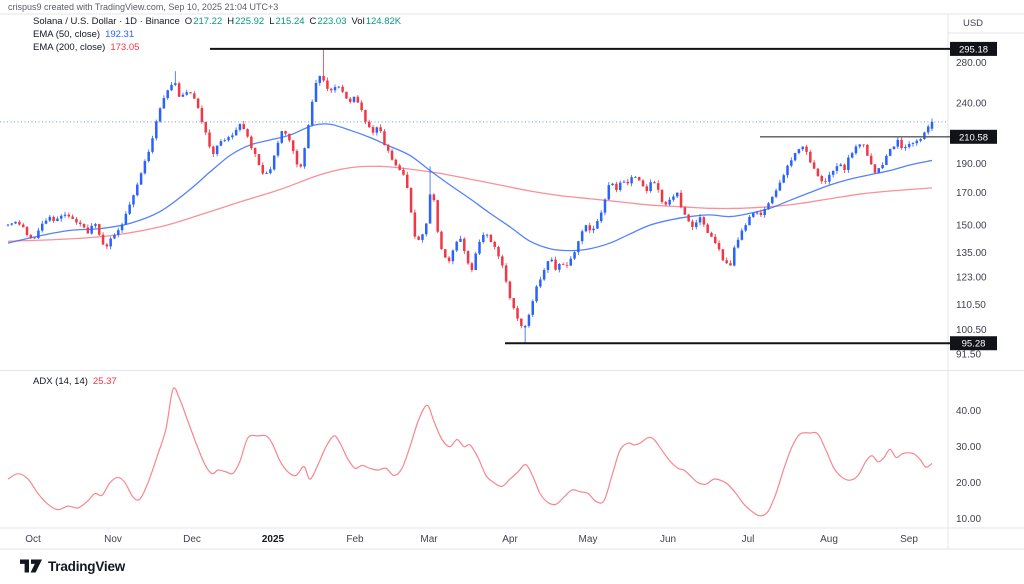 The width and height of the screenshot is (1024, 584). I want to click on ohlc-volume: Vol124.82K, so click(376, 21).